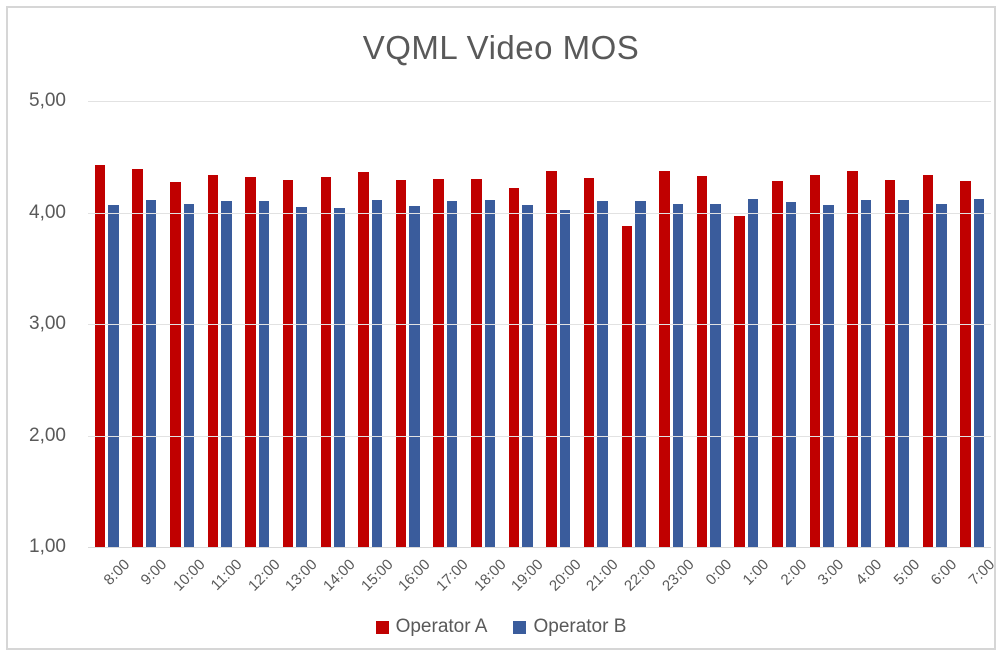  Describe the element at coordinates (382, 627) in the screenshot. I see `legend-swatch-operator-a` at that location.